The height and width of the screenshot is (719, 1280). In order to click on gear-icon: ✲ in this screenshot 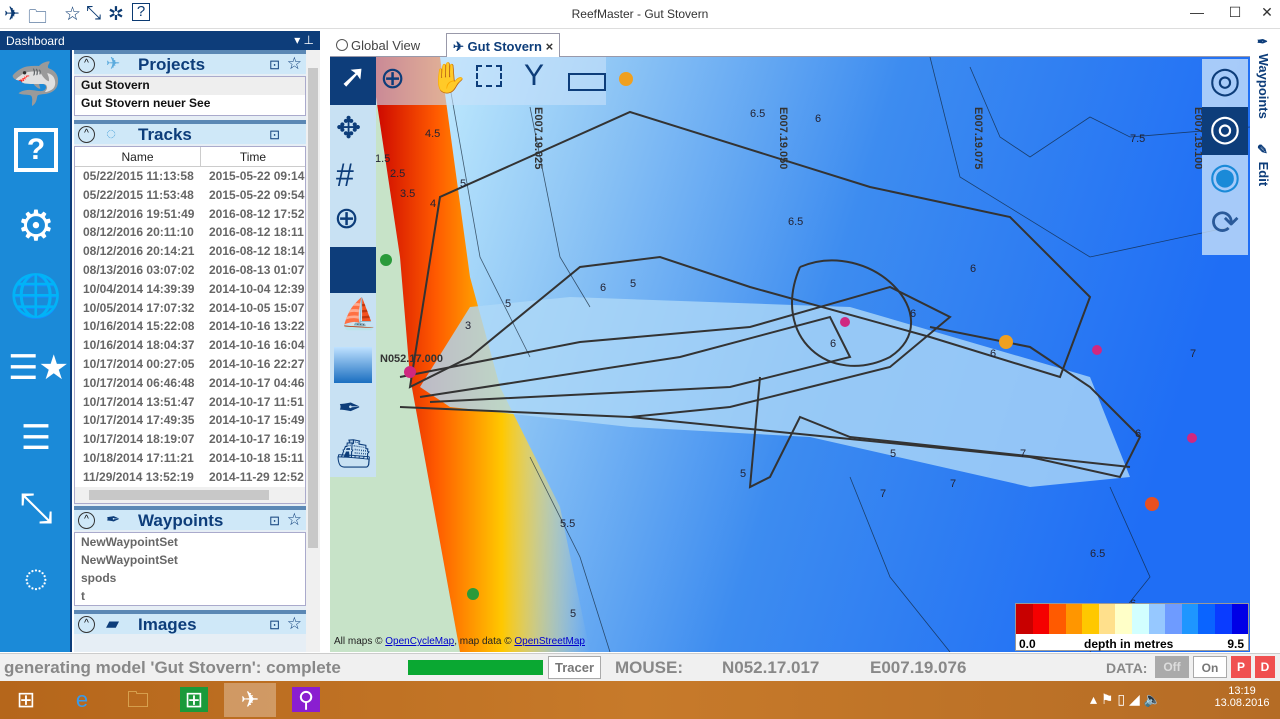, I will do `click(116, 14)`.